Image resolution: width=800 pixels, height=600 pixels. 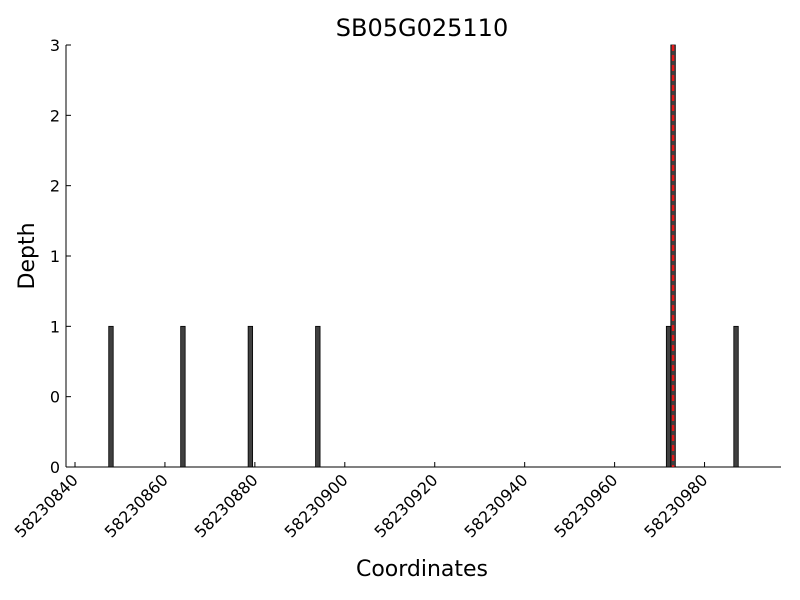 What do you see at coordinates (406, 505) in the screenshot?
I see `x-tick-label: 58230920` at bounding box center [406, 505].